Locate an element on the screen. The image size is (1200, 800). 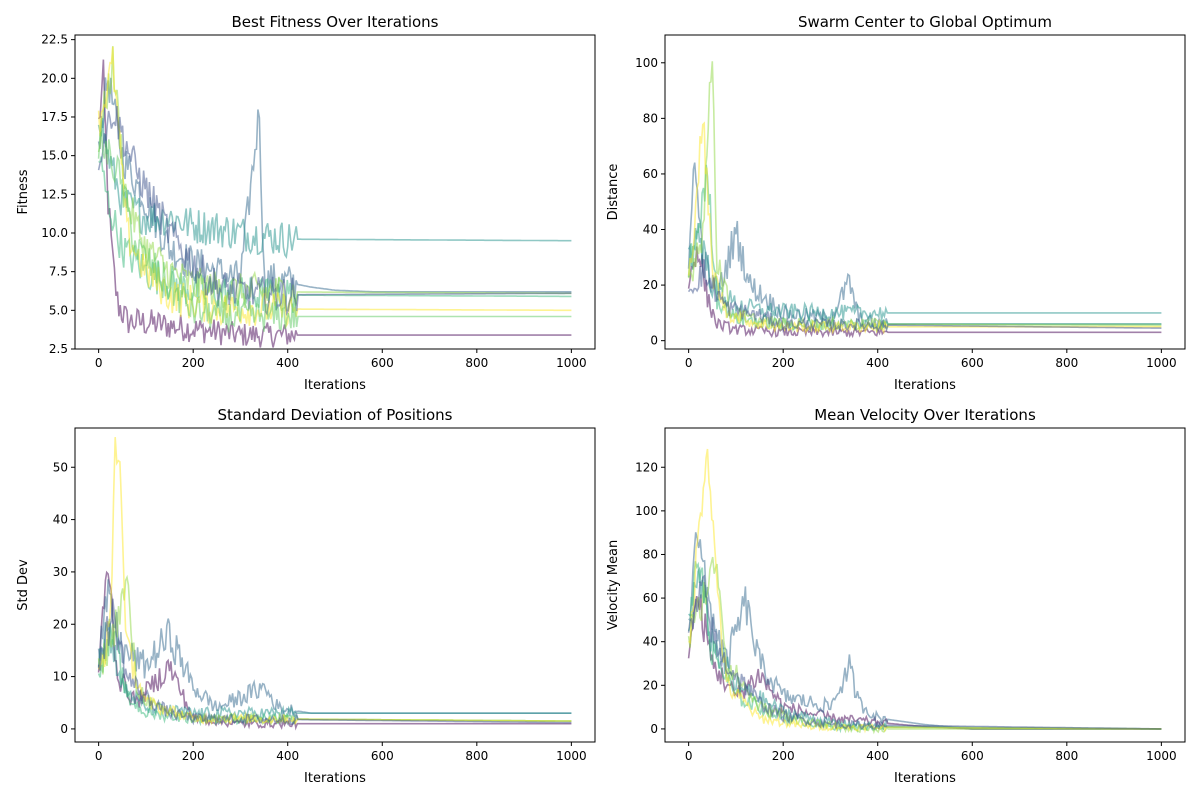
y-axis-label: Distance is located at coordinates (613, 192).